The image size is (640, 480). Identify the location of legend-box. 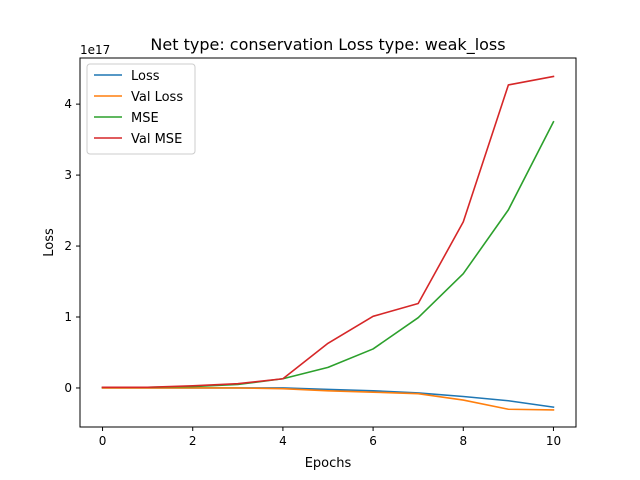
(141, 109).